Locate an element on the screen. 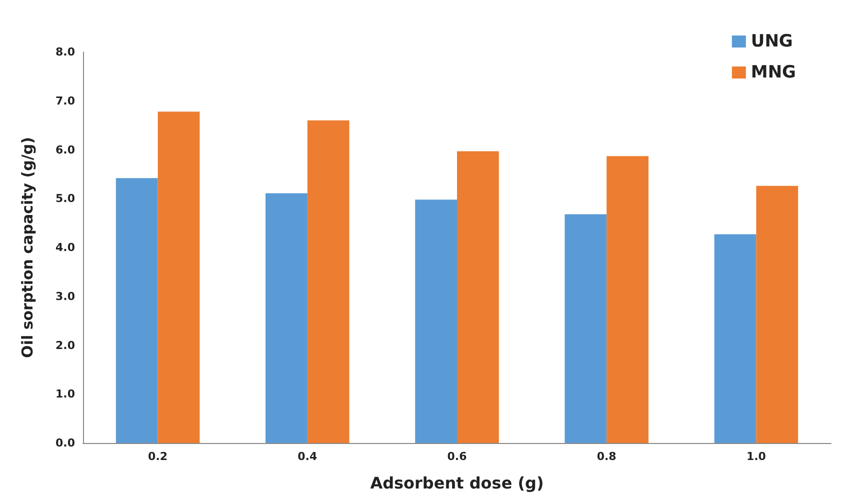  y-tick-label: 1.0 is located at coordinates (66, 394).